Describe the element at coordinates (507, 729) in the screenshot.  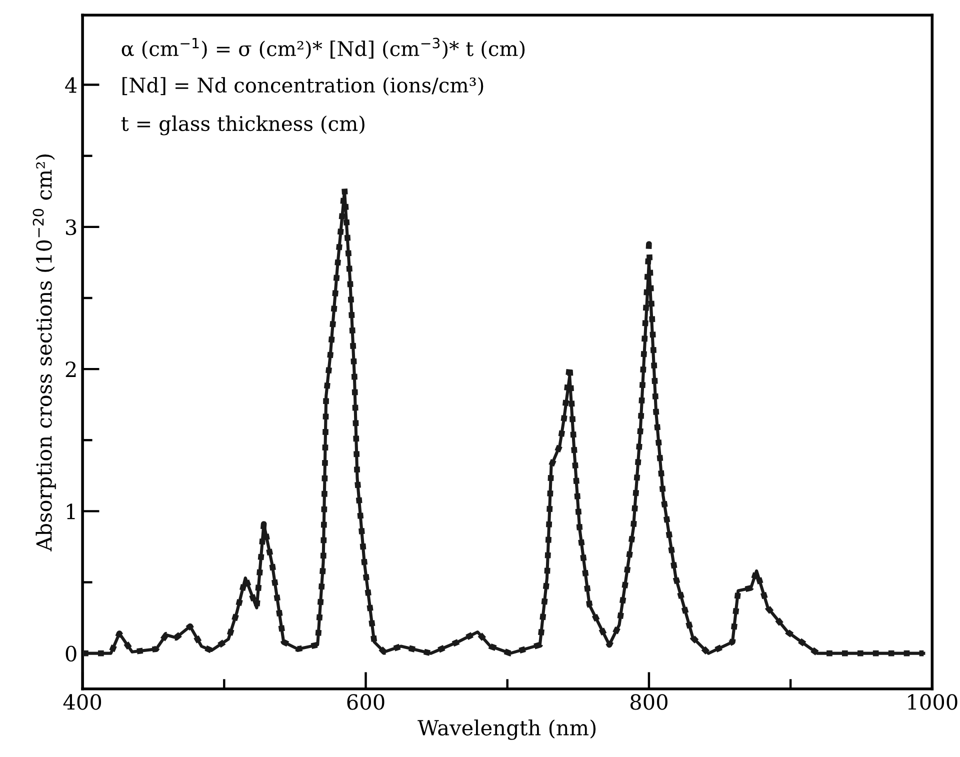
I see `x-axis-title: Wavelength (nm)` at that location.